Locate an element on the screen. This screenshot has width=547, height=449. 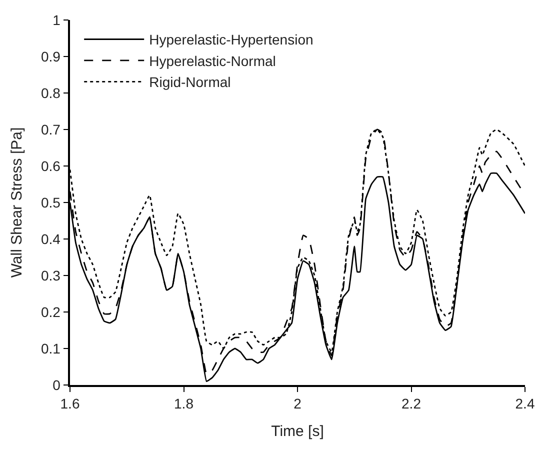
x-tick-label: 2 is located at coordinates (298, 404).